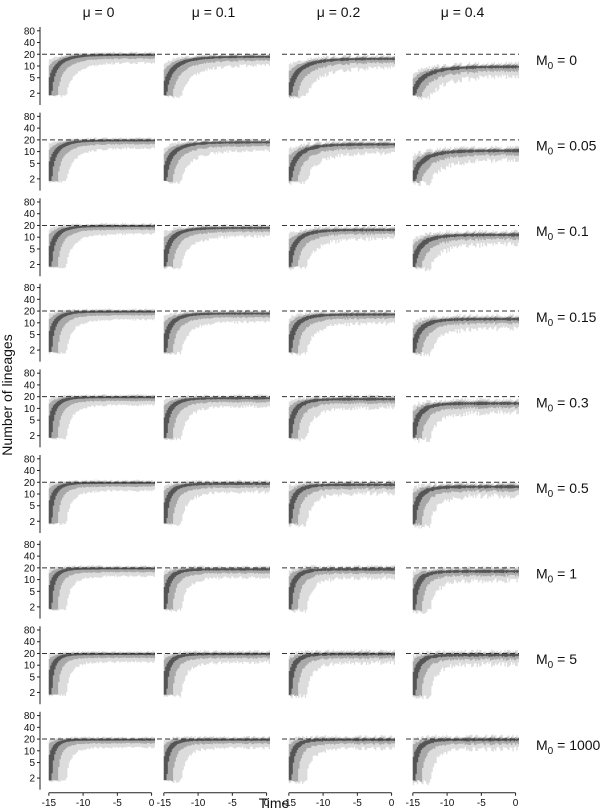  Describe the element at coordinates (338, 332) in the screenshot. I see `panel-r3-c2` at that location.